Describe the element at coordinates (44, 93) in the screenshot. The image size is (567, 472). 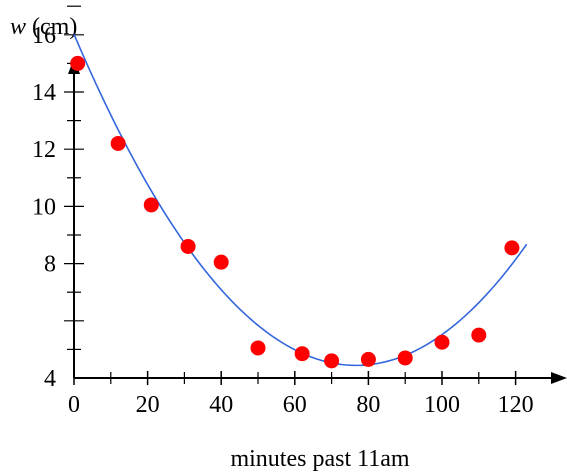
I see `y-tick-label-14: 14` at that location.